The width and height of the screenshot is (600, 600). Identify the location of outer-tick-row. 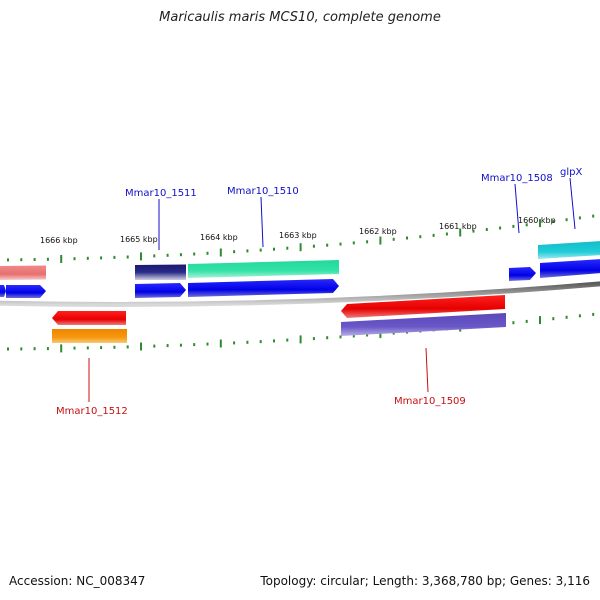
(301, 238).